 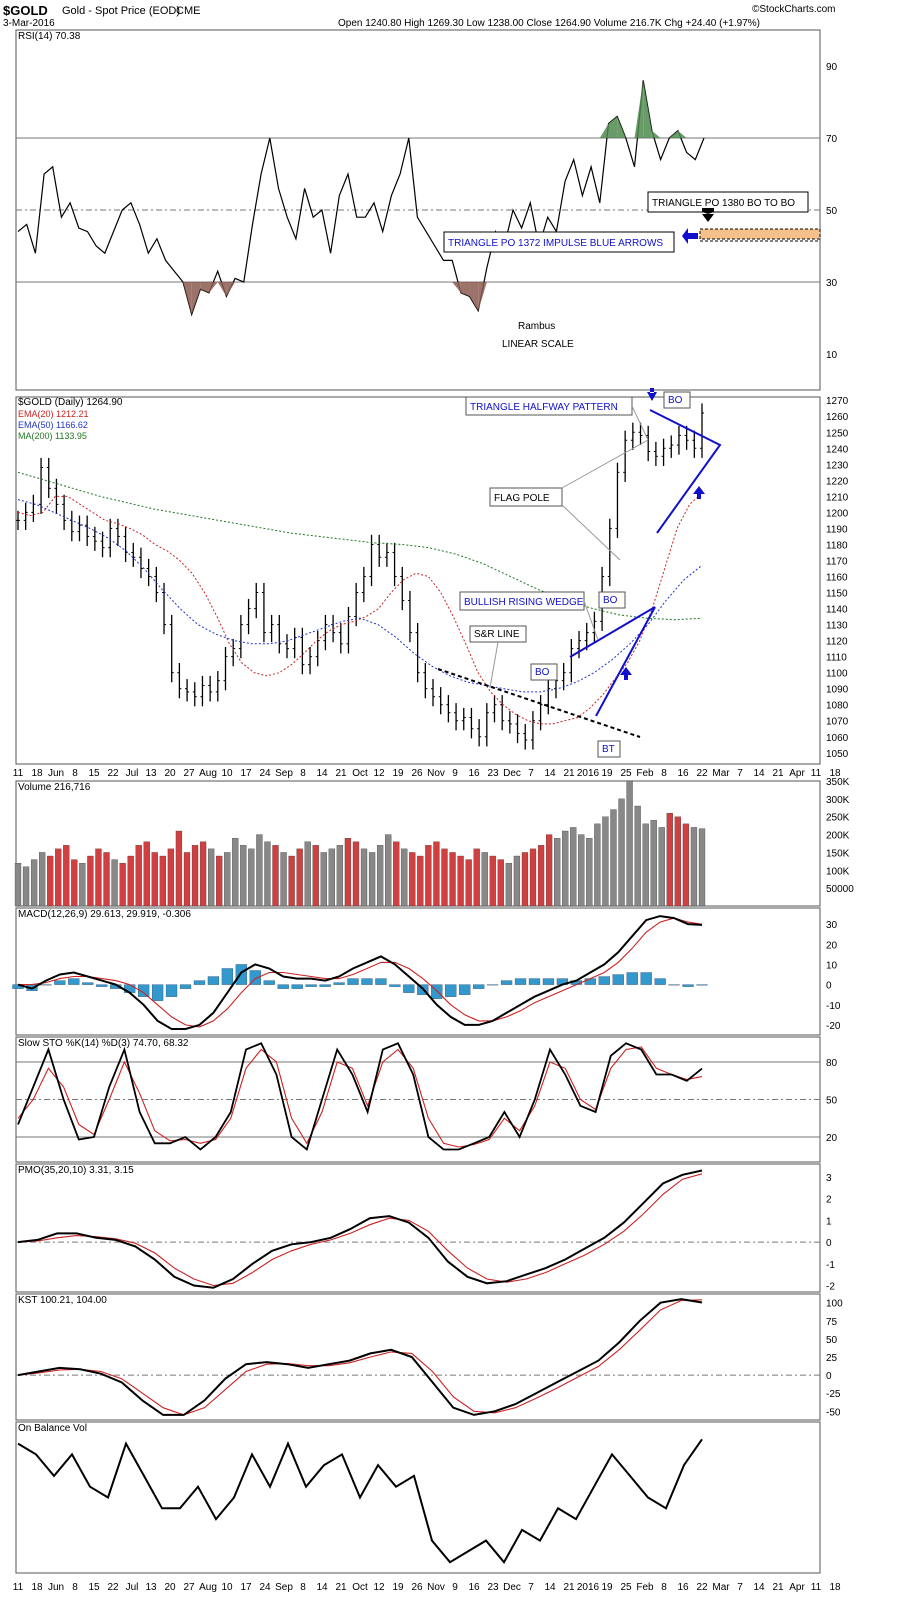 What do you see at coordinates (759, 773) in the screenshot?
I see `xaxis-top-tick: 14` at bounding box center [759, 773].